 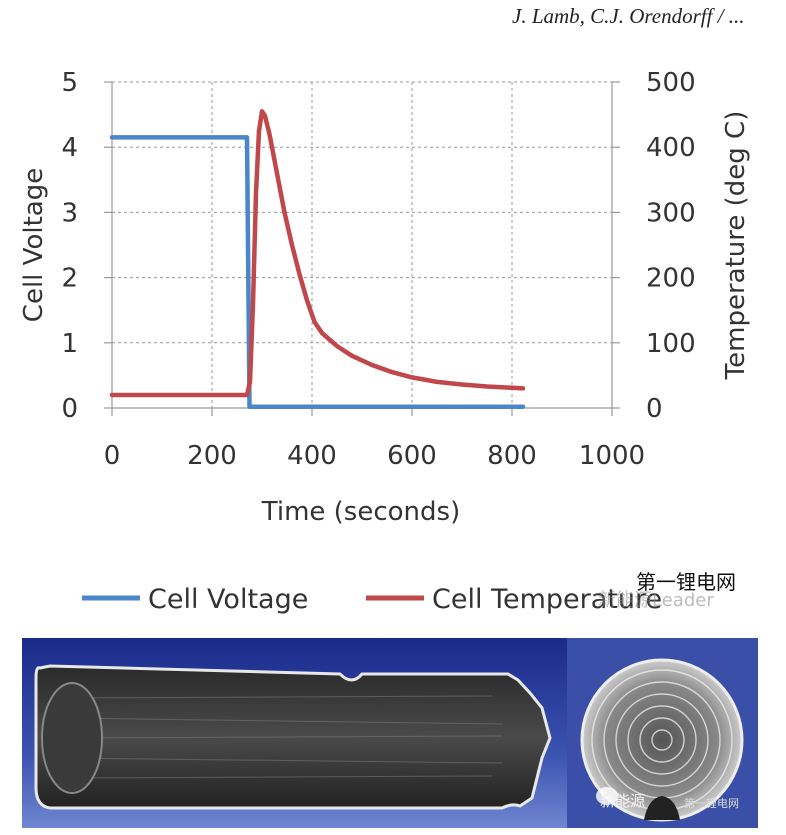 What do you see at coordinates (686, 582) in the screenshot?
I see `watermark-text-1: 第一锂电网` at bounding box center [686, 582].